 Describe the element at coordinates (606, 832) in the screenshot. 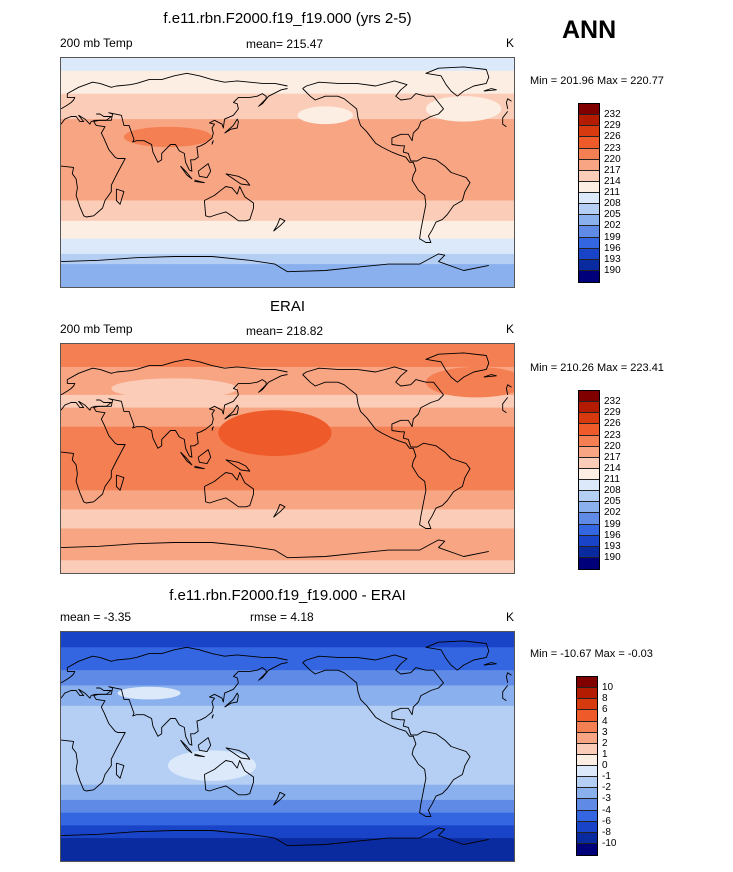

I see `colorbar-tick-label: -8` at that location.